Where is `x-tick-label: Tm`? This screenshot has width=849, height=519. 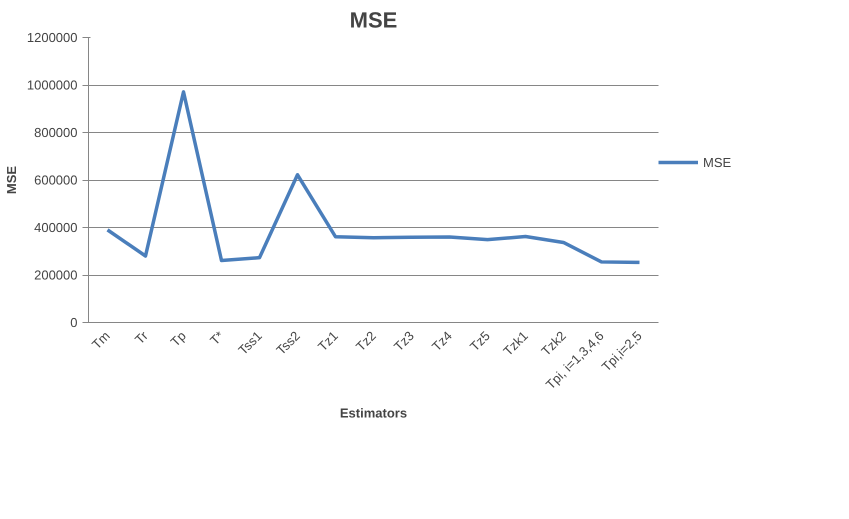
x-tick-label: Tm is located at coordinates (100, 340).